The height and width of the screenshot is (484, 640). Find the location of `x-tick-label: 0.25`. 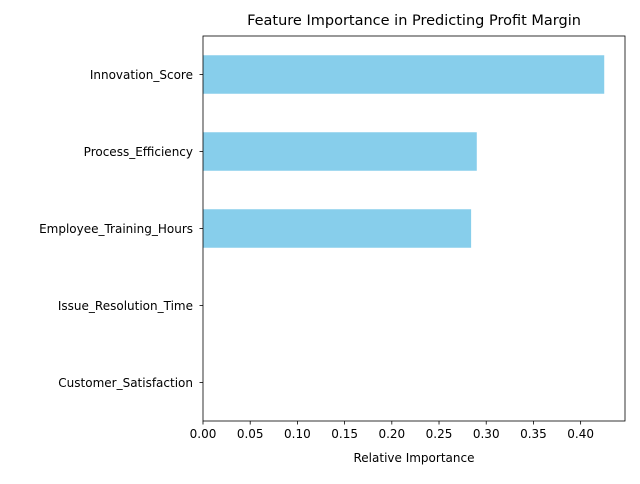

x-tick-label: 0.25 is located at coordinates (439, 434).